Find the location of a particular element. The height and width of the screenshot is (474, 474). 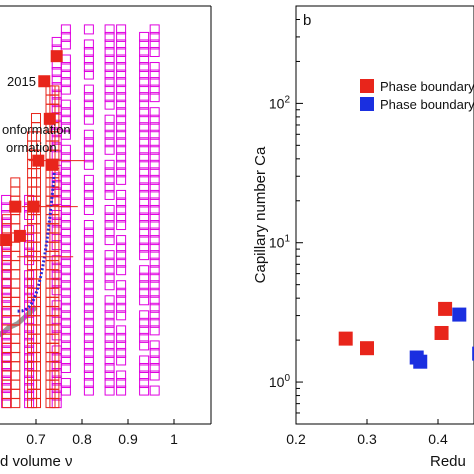

right-data-square is located at coordinates (420, 361).